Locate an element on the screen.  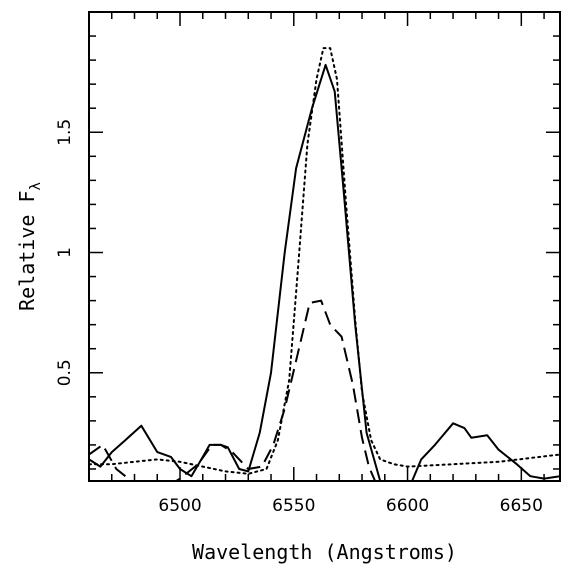
y-tick-label: 1.5 is located at coordinates (65, 132).